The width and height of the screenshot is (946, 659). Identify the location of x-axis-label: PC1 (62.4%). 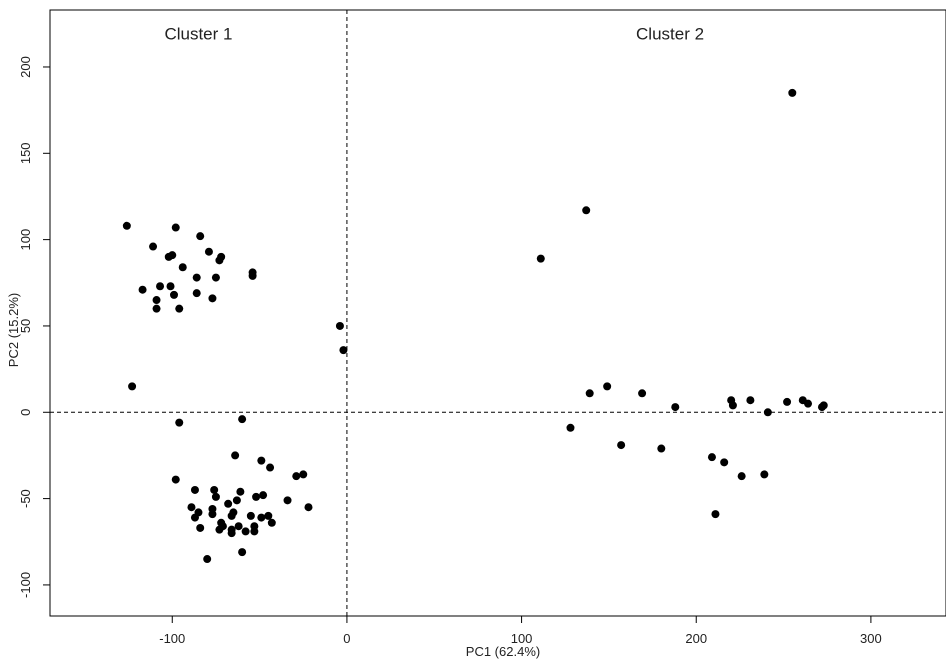
(503, 651).